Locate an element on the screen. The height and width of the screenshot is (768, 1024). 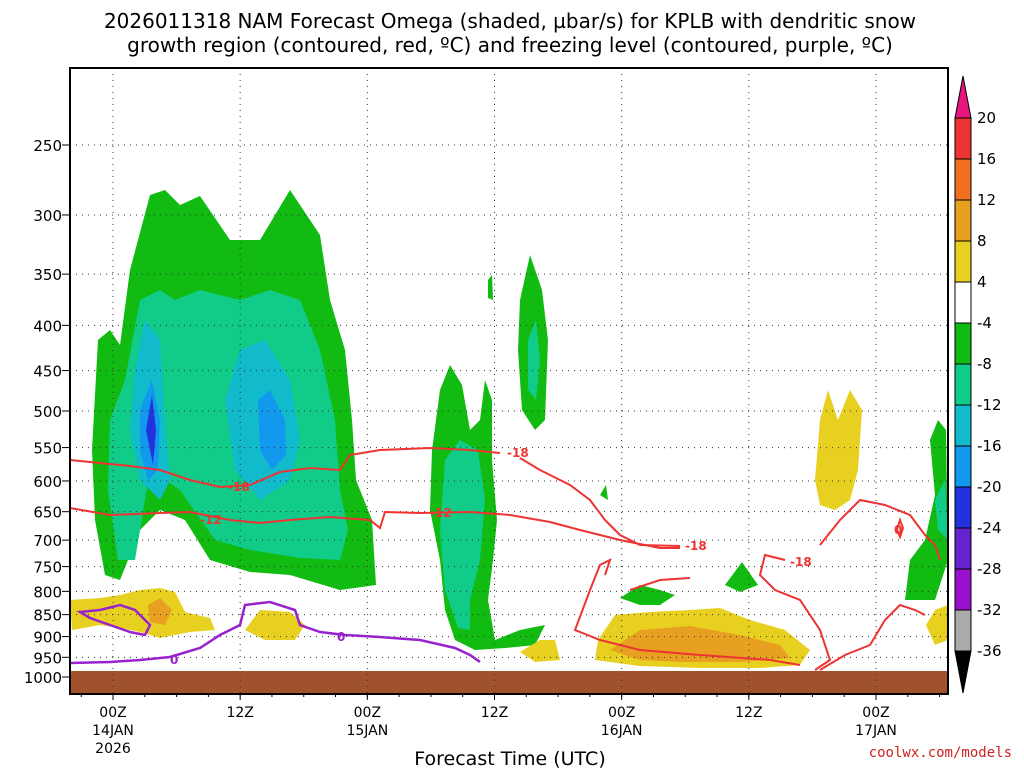
colorbar-label: 12 is located at coordinates (986, 200).